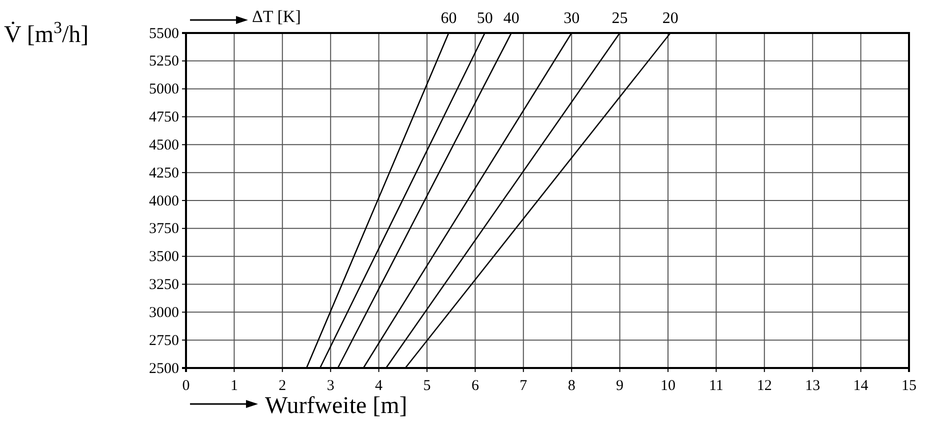 Image resolution: width=925 pixels, height=427 pixels. I want to click on y-tick-label: 3750, so click(164, 229).